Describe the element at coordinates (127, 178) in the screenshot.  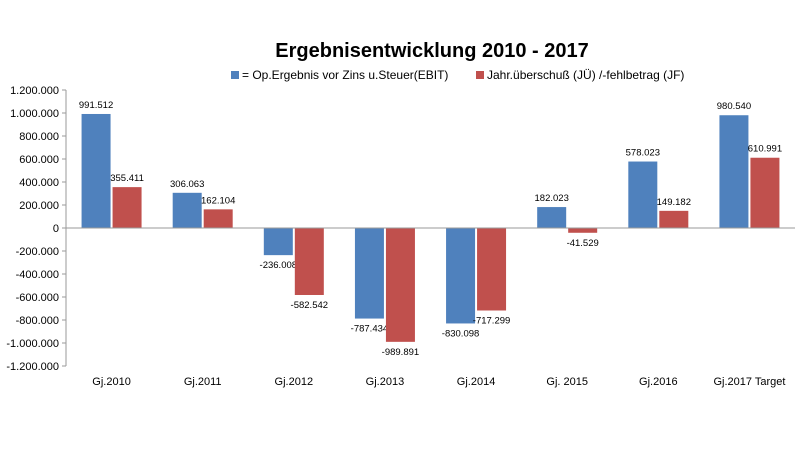
I see `data-label-jahresueberschuss-0: 355.411` at that location.